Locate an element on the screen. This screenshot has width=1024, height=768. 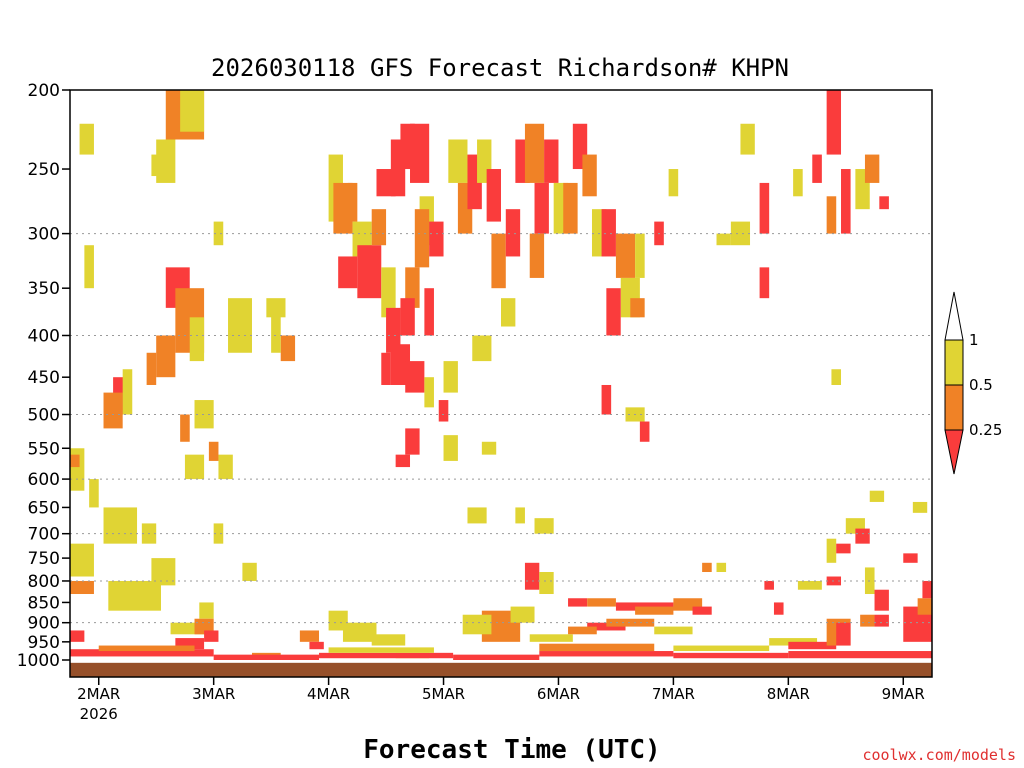
y-tick-label: 800 is located at coordinates (44, 582).